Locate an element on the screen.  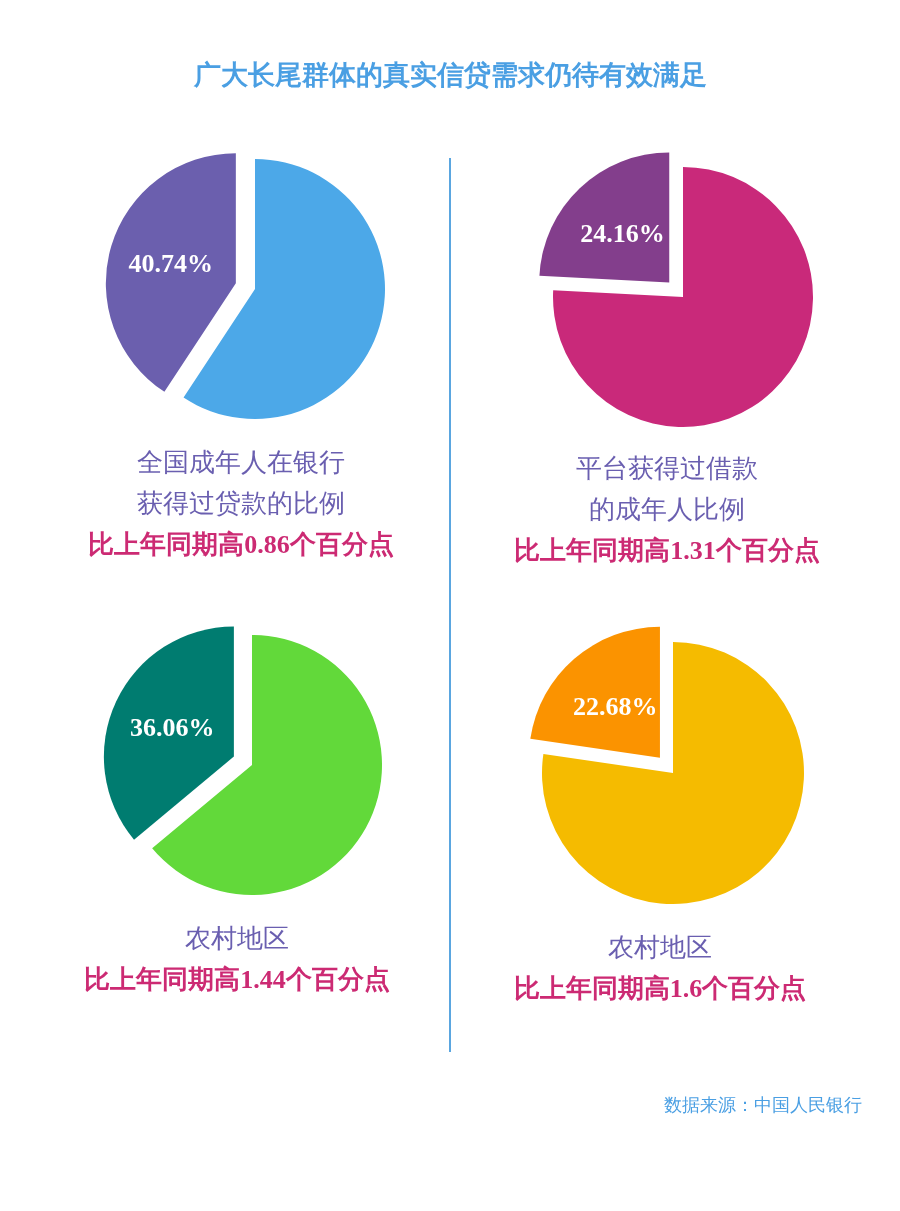
text: 广大长尾群体的真实信贷需求仍待有效满足 is located at coordinates (450, 75).